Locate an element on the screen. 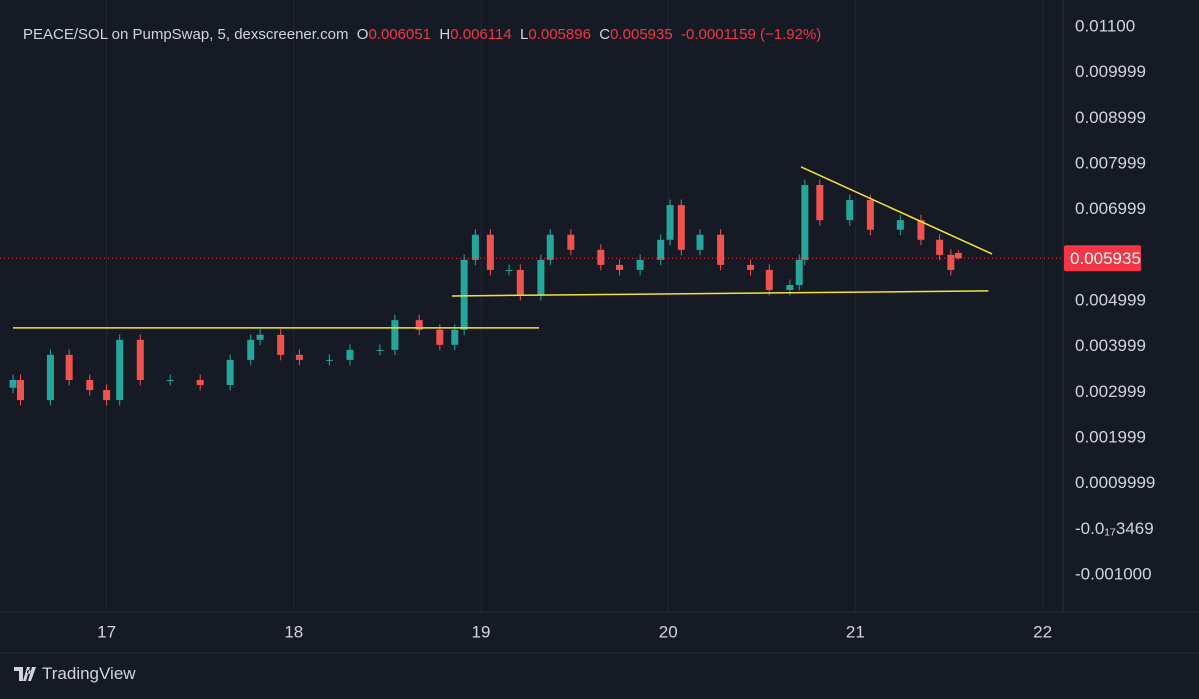  x-tick-label: 20 is located at coordinates (668, 631).